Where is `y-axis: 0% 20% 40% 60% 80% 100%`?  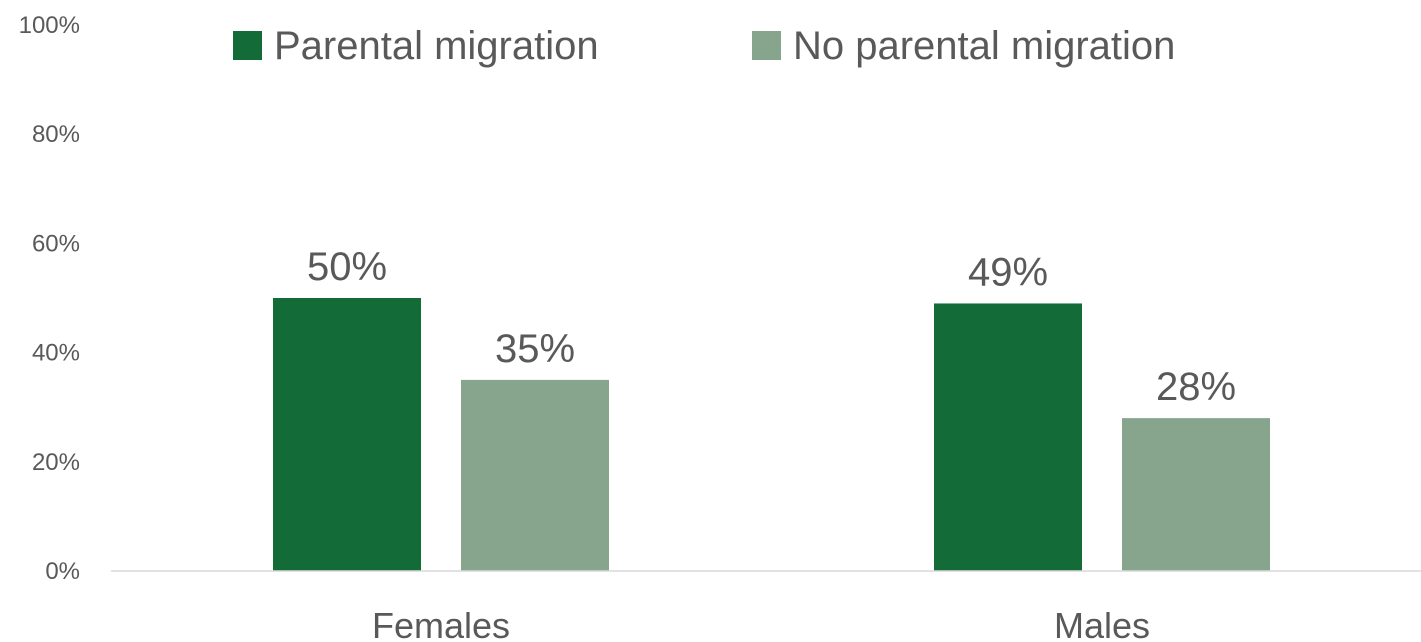 y-axis: 0% 20% 40% 60% 80% 100% is located at coordinates (49, 298).